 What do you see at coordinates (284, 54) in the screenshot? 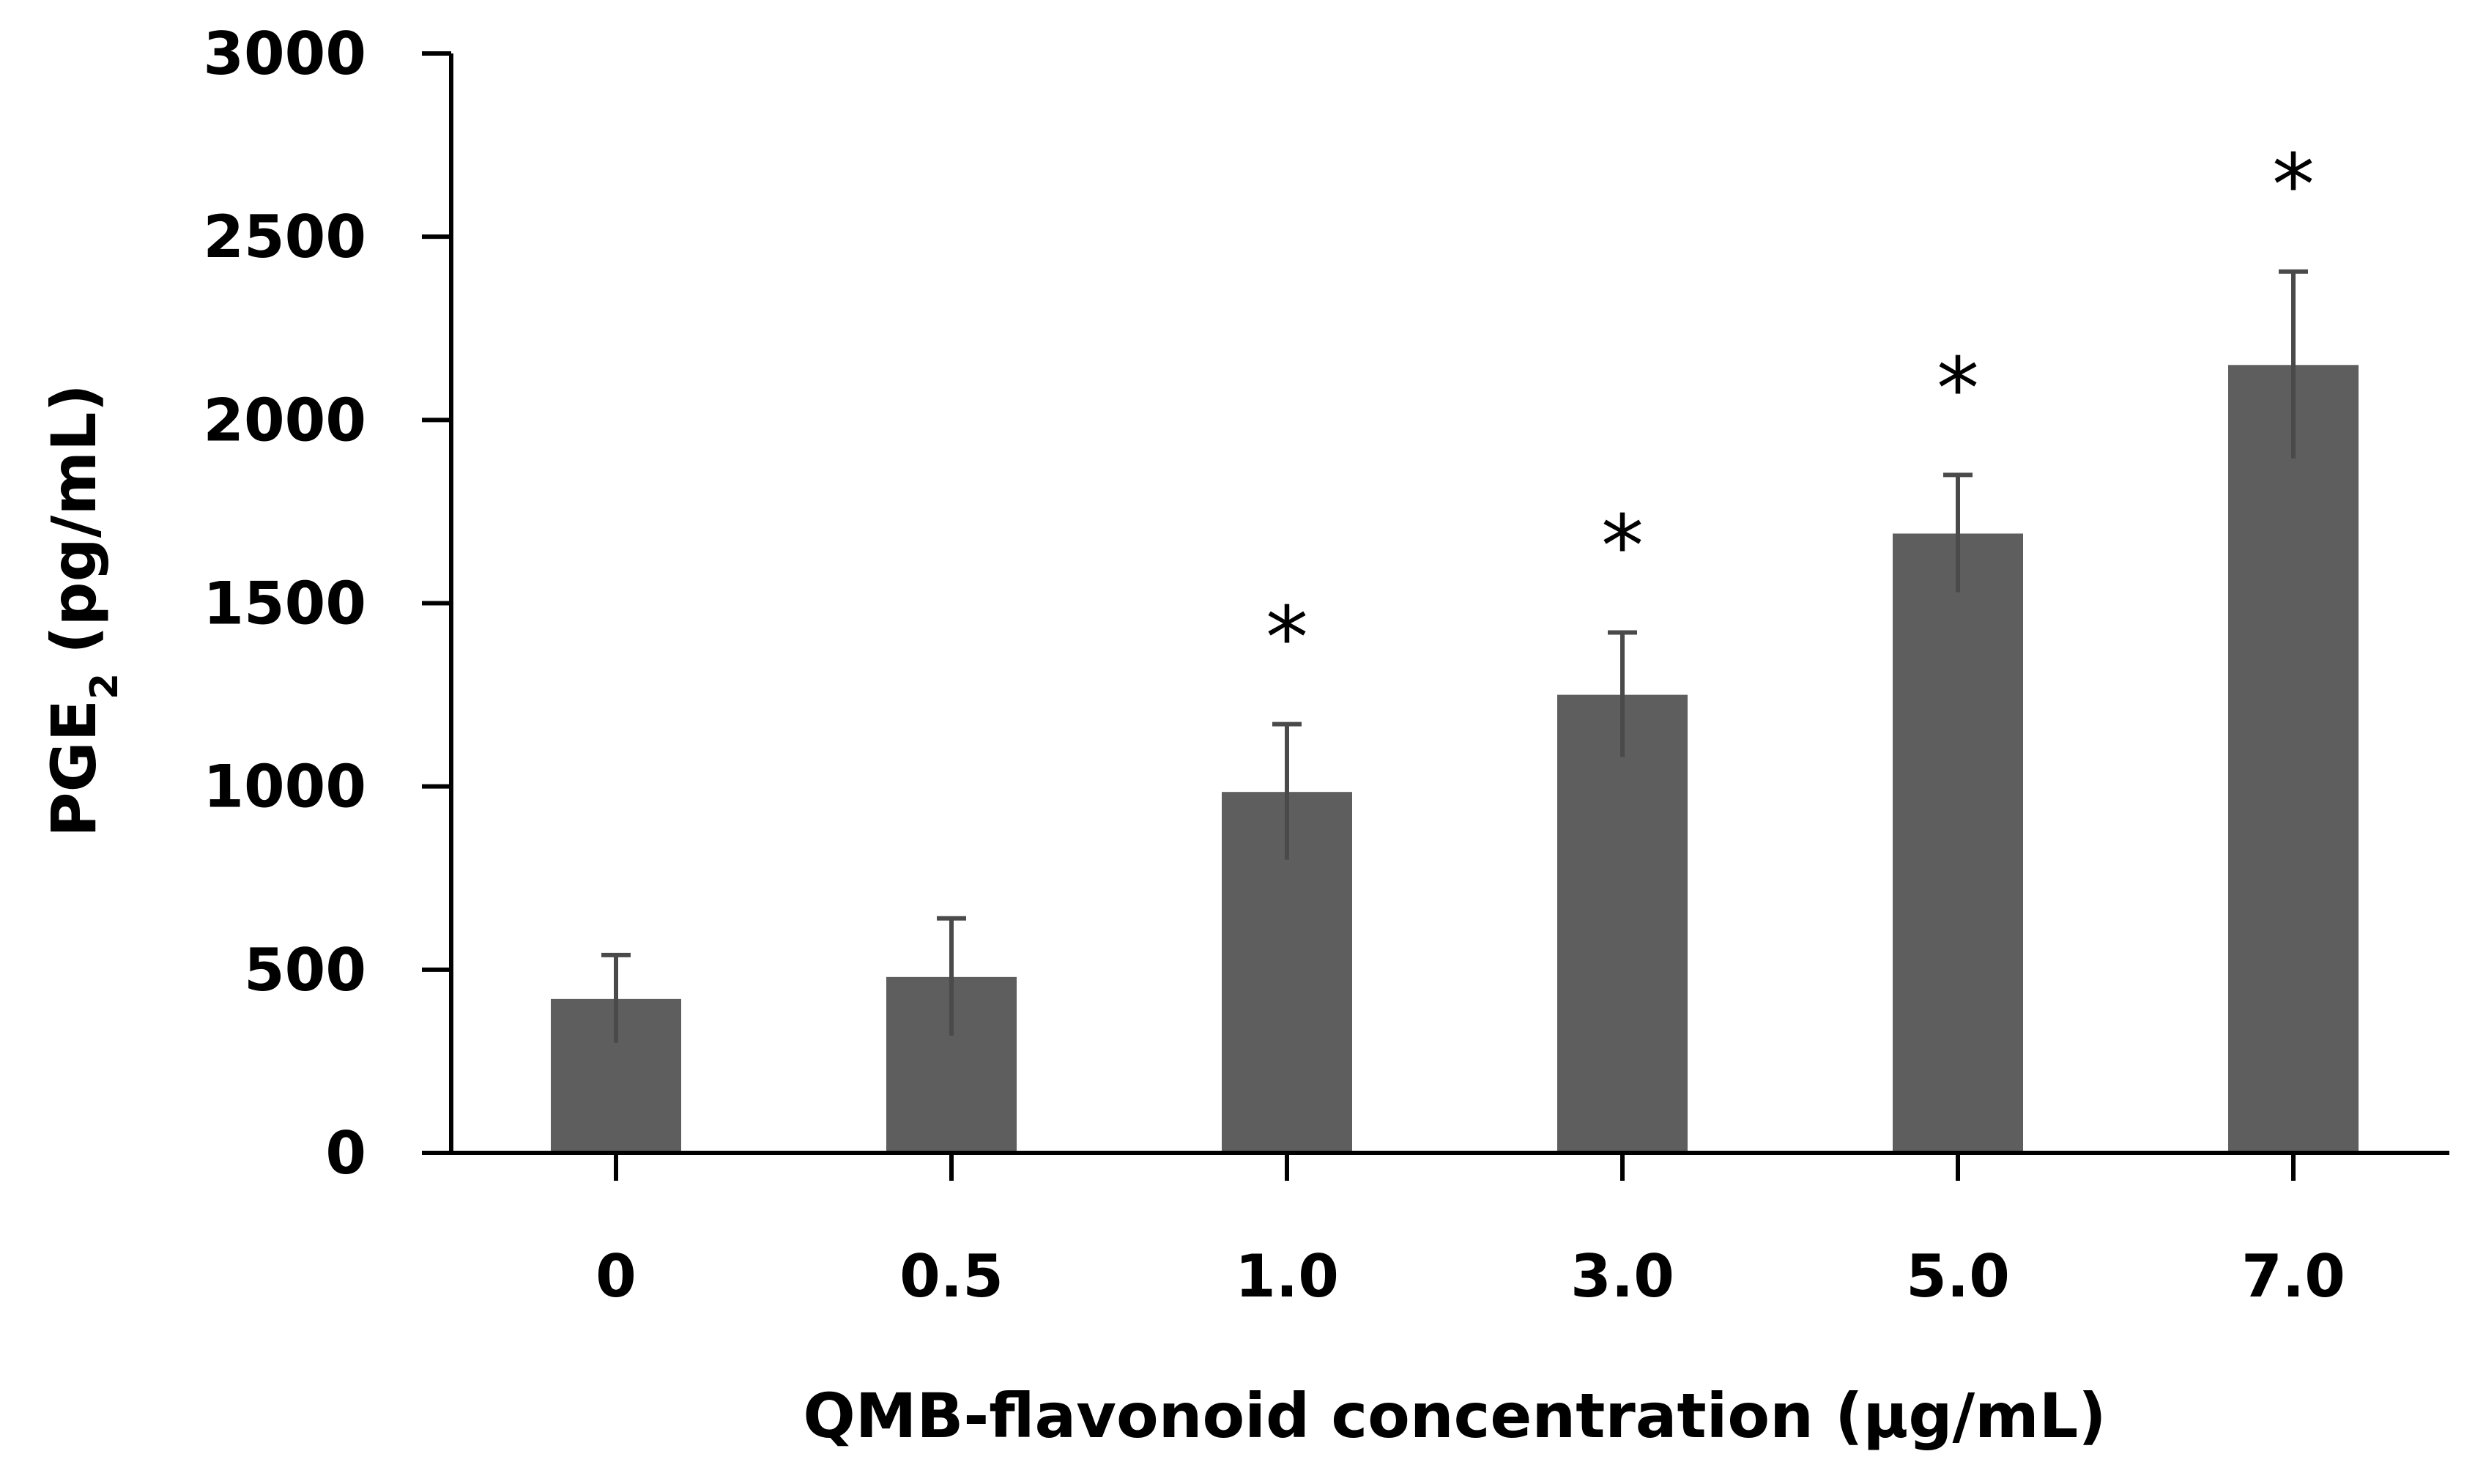
I see `y-tick-label: 3000` at bounding box center [284, 54].